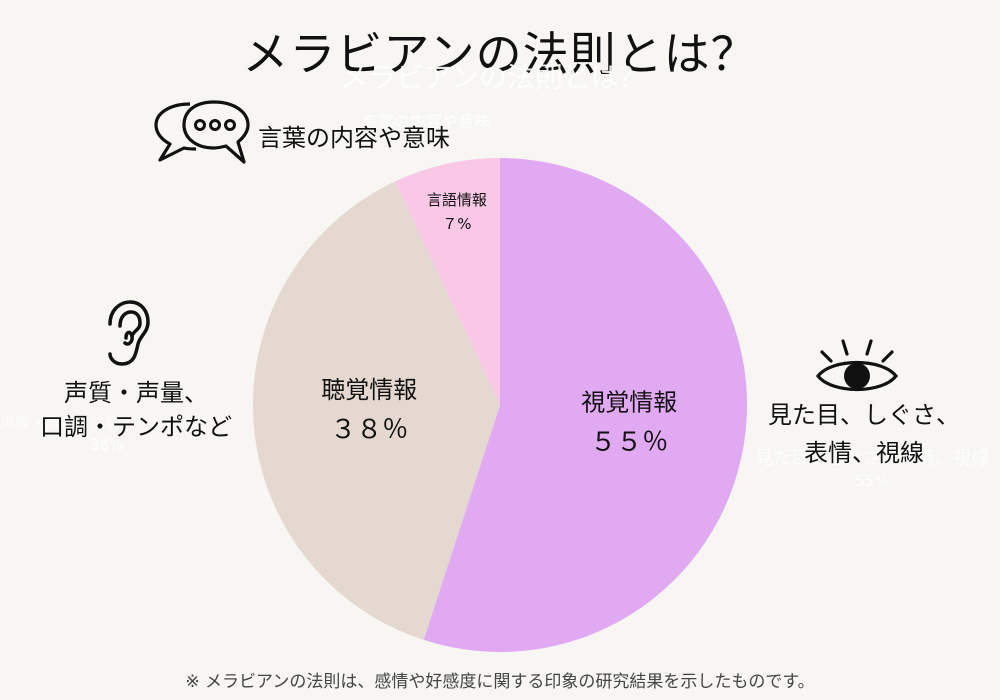  What do you see at coordinates (493, 77) in the screenshot?
I see `ghost-title-text: メラビアンの法則とは？` at bounding box center [493, 77].